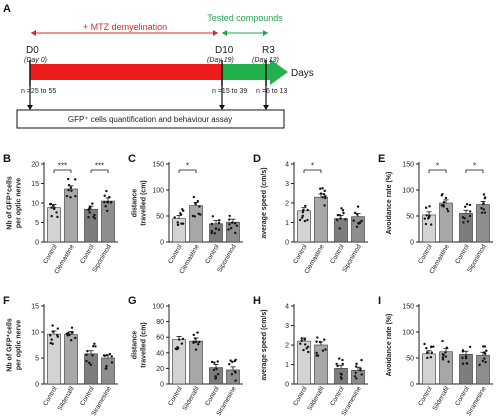  Describe the element at coordinates (35, 184) in the screenshot. I see `y-tick-label: 15` at that location.